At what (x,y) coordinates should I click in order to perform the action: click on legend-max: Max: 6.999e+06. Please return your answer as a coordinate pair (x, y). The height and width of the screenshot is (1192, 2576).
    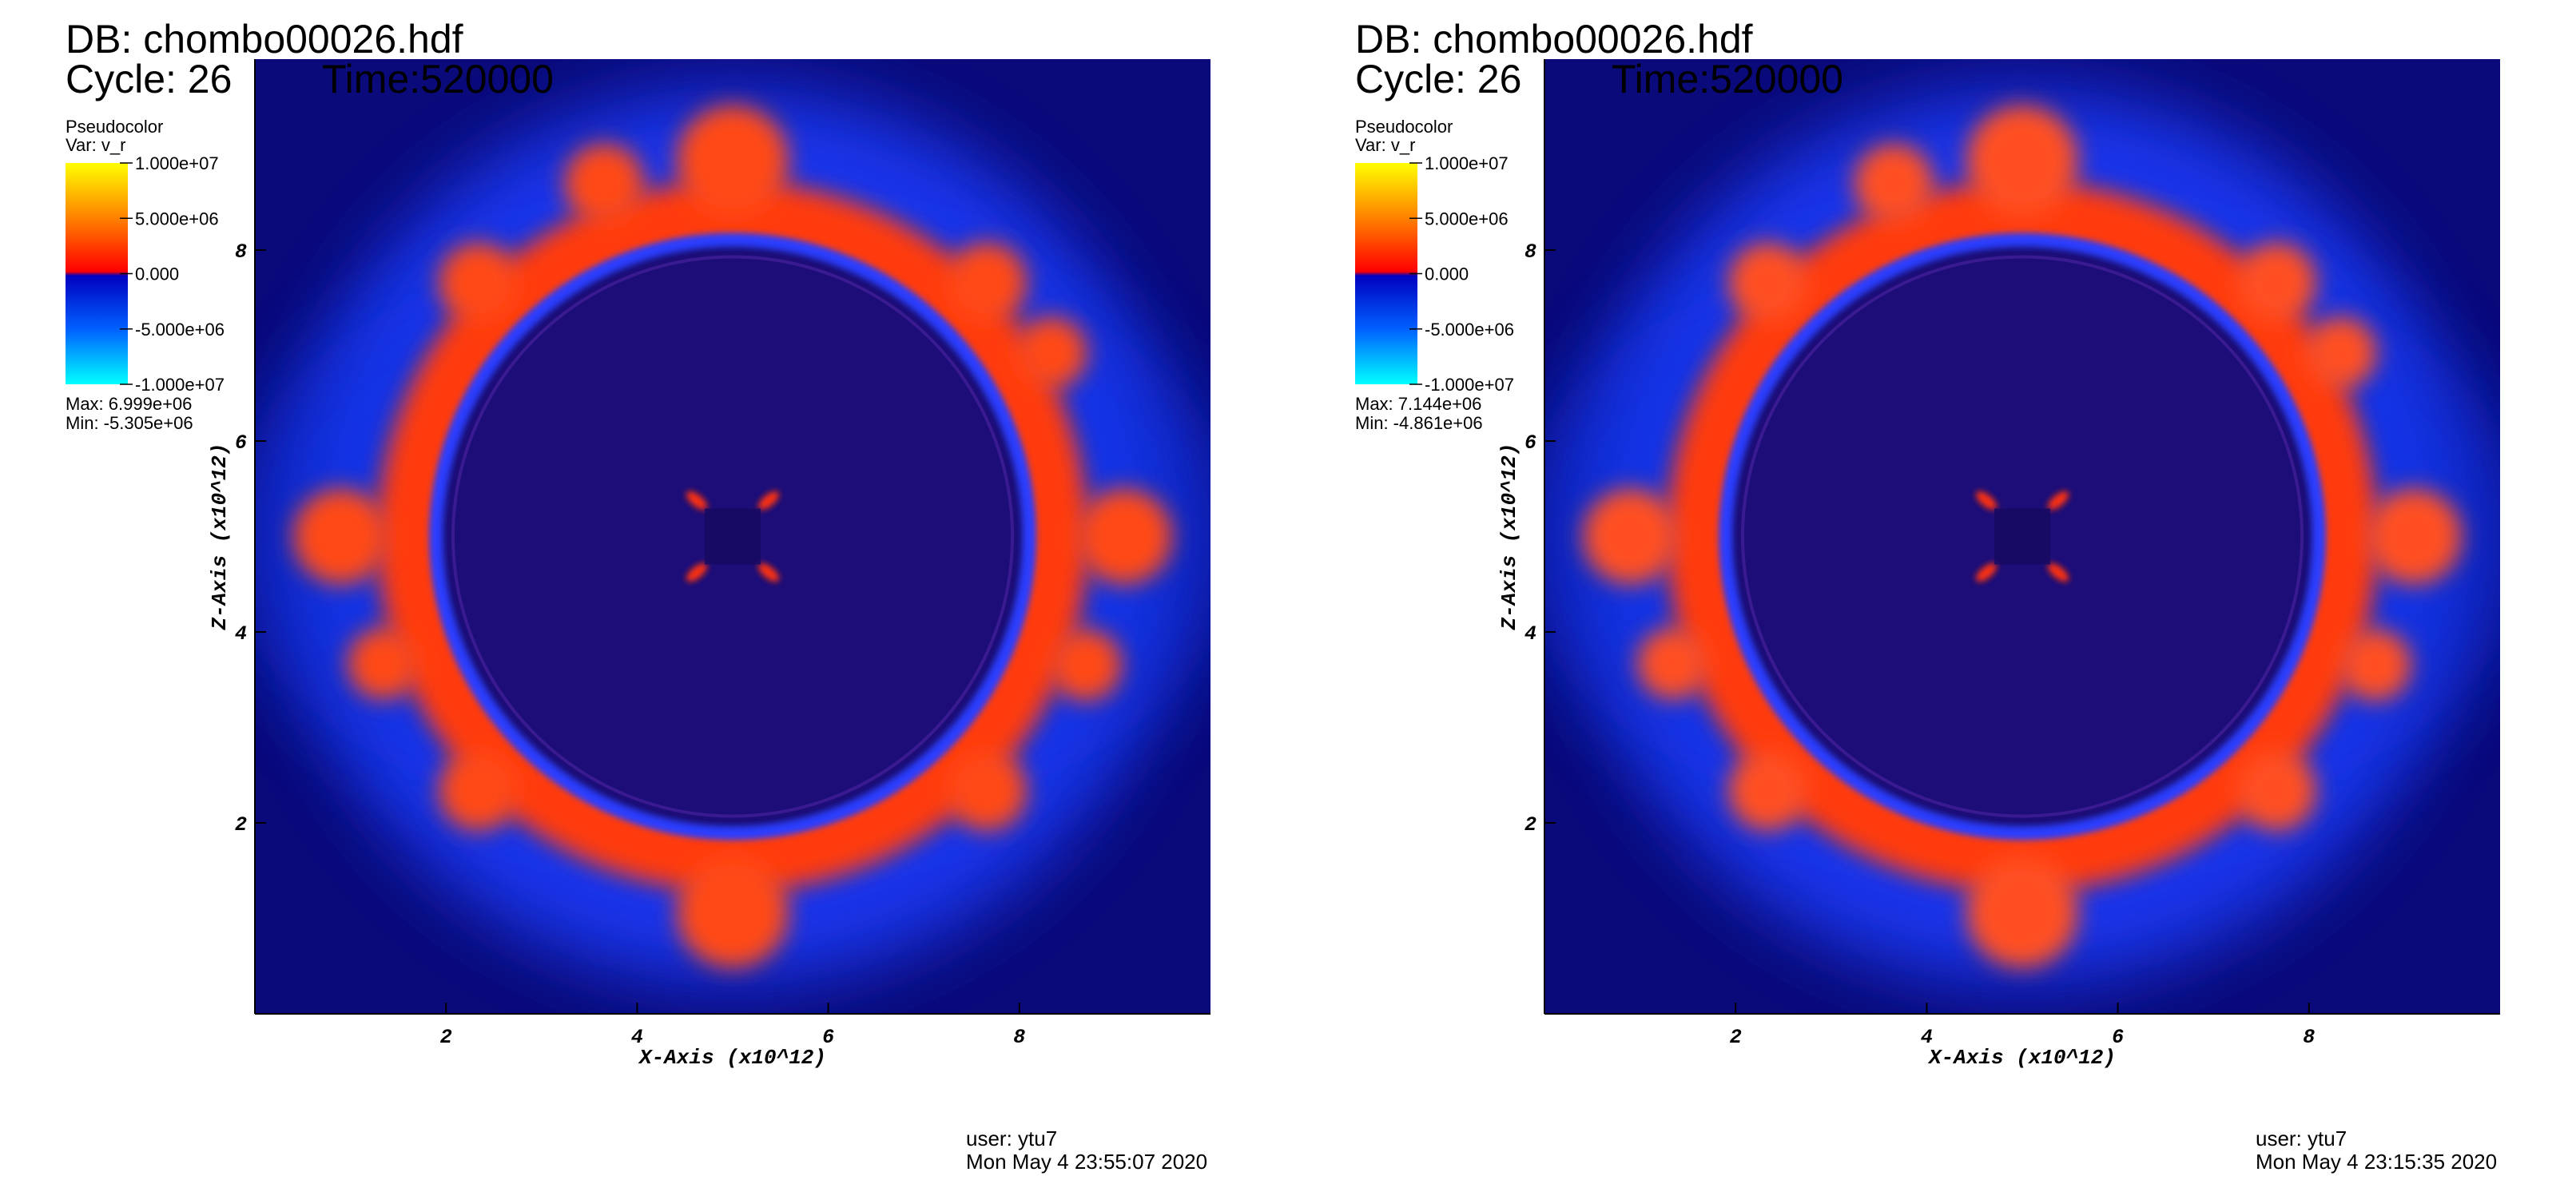
    Looking at the image, I should click on (129, 404).